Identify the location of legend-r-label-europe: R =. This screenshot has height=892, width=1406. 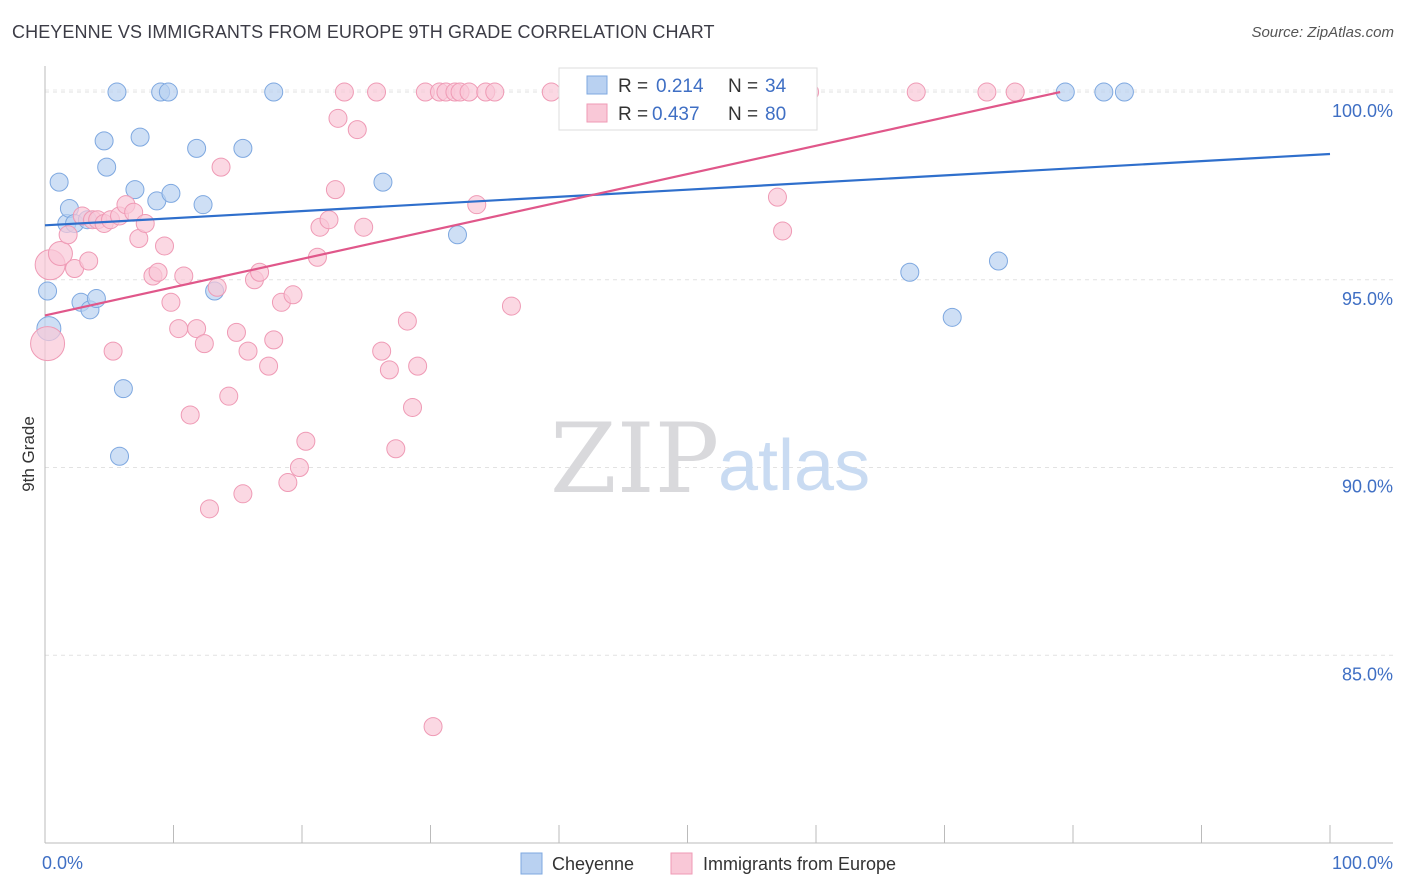
(633, 114).